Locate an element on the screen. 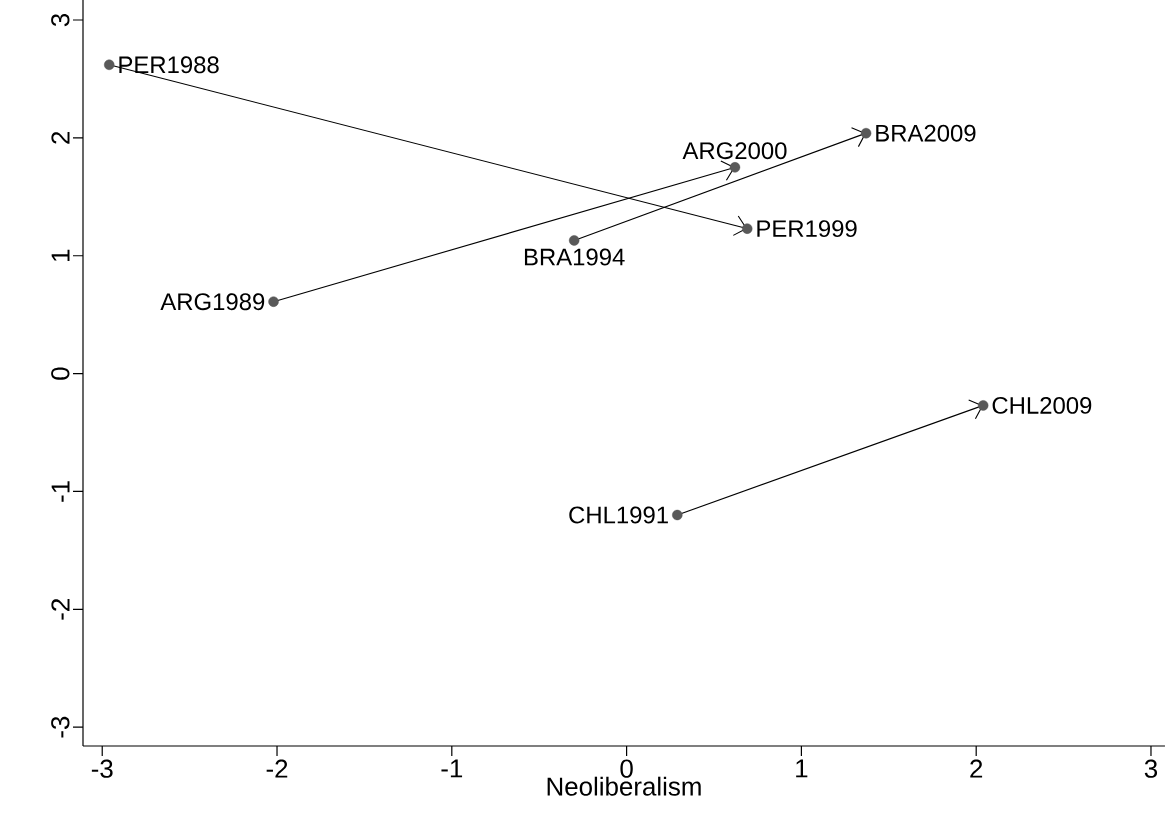  annotation: ARG2000 is located at coordinates (734, 151).